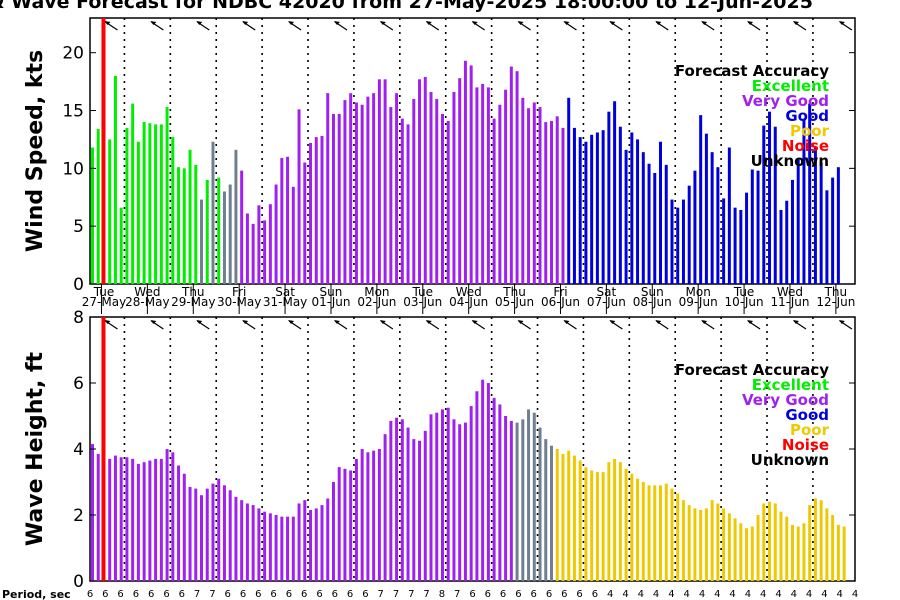 This screenshot has width=900, height=600. What do you see at coordinates (805, 146) in the screenshot?
I see `legend-entry: Noise` at bounding box center [805, 146].